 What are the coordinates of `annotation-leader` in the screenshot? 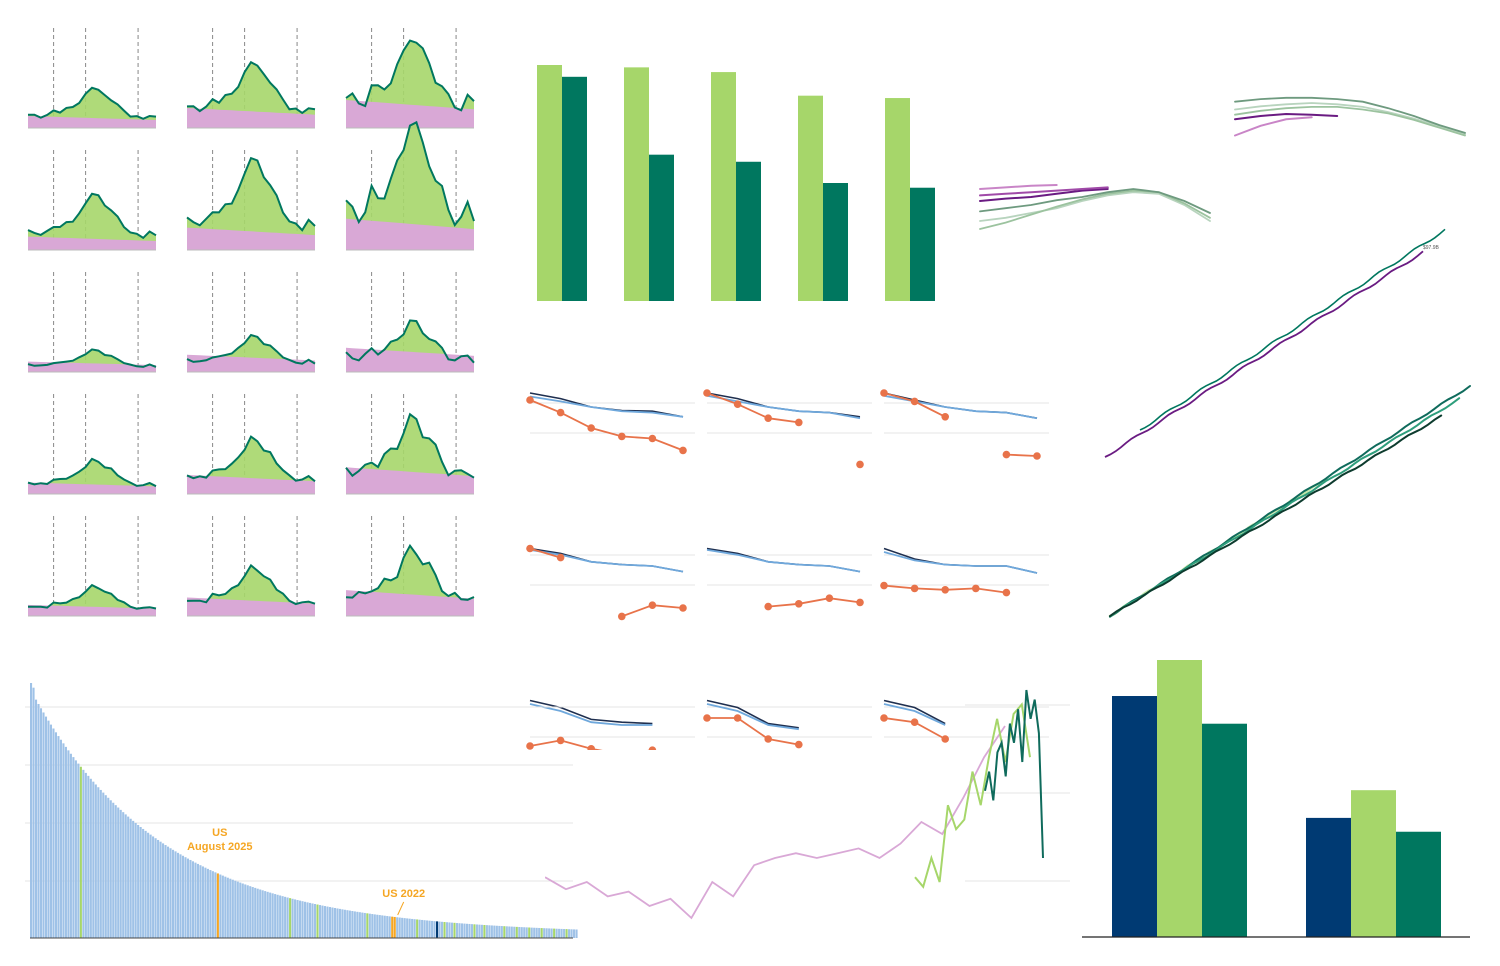 It's located at (401, 908).